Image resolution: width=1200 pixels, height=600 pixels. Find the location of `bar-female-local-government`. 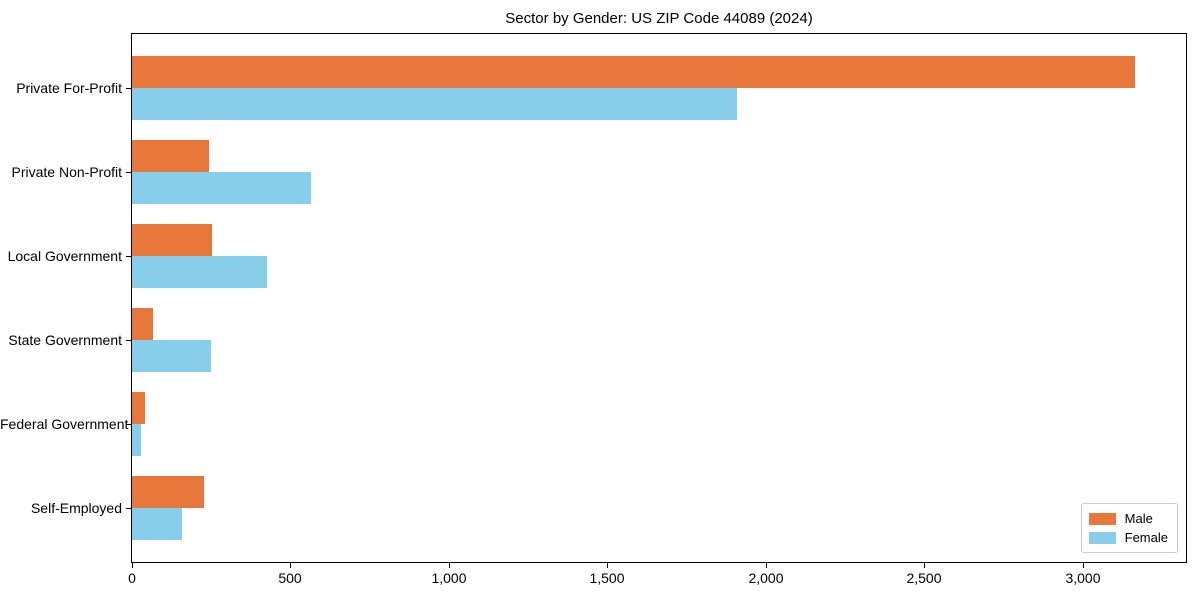

bar-female-local-government is located at coordinates (199, 272).